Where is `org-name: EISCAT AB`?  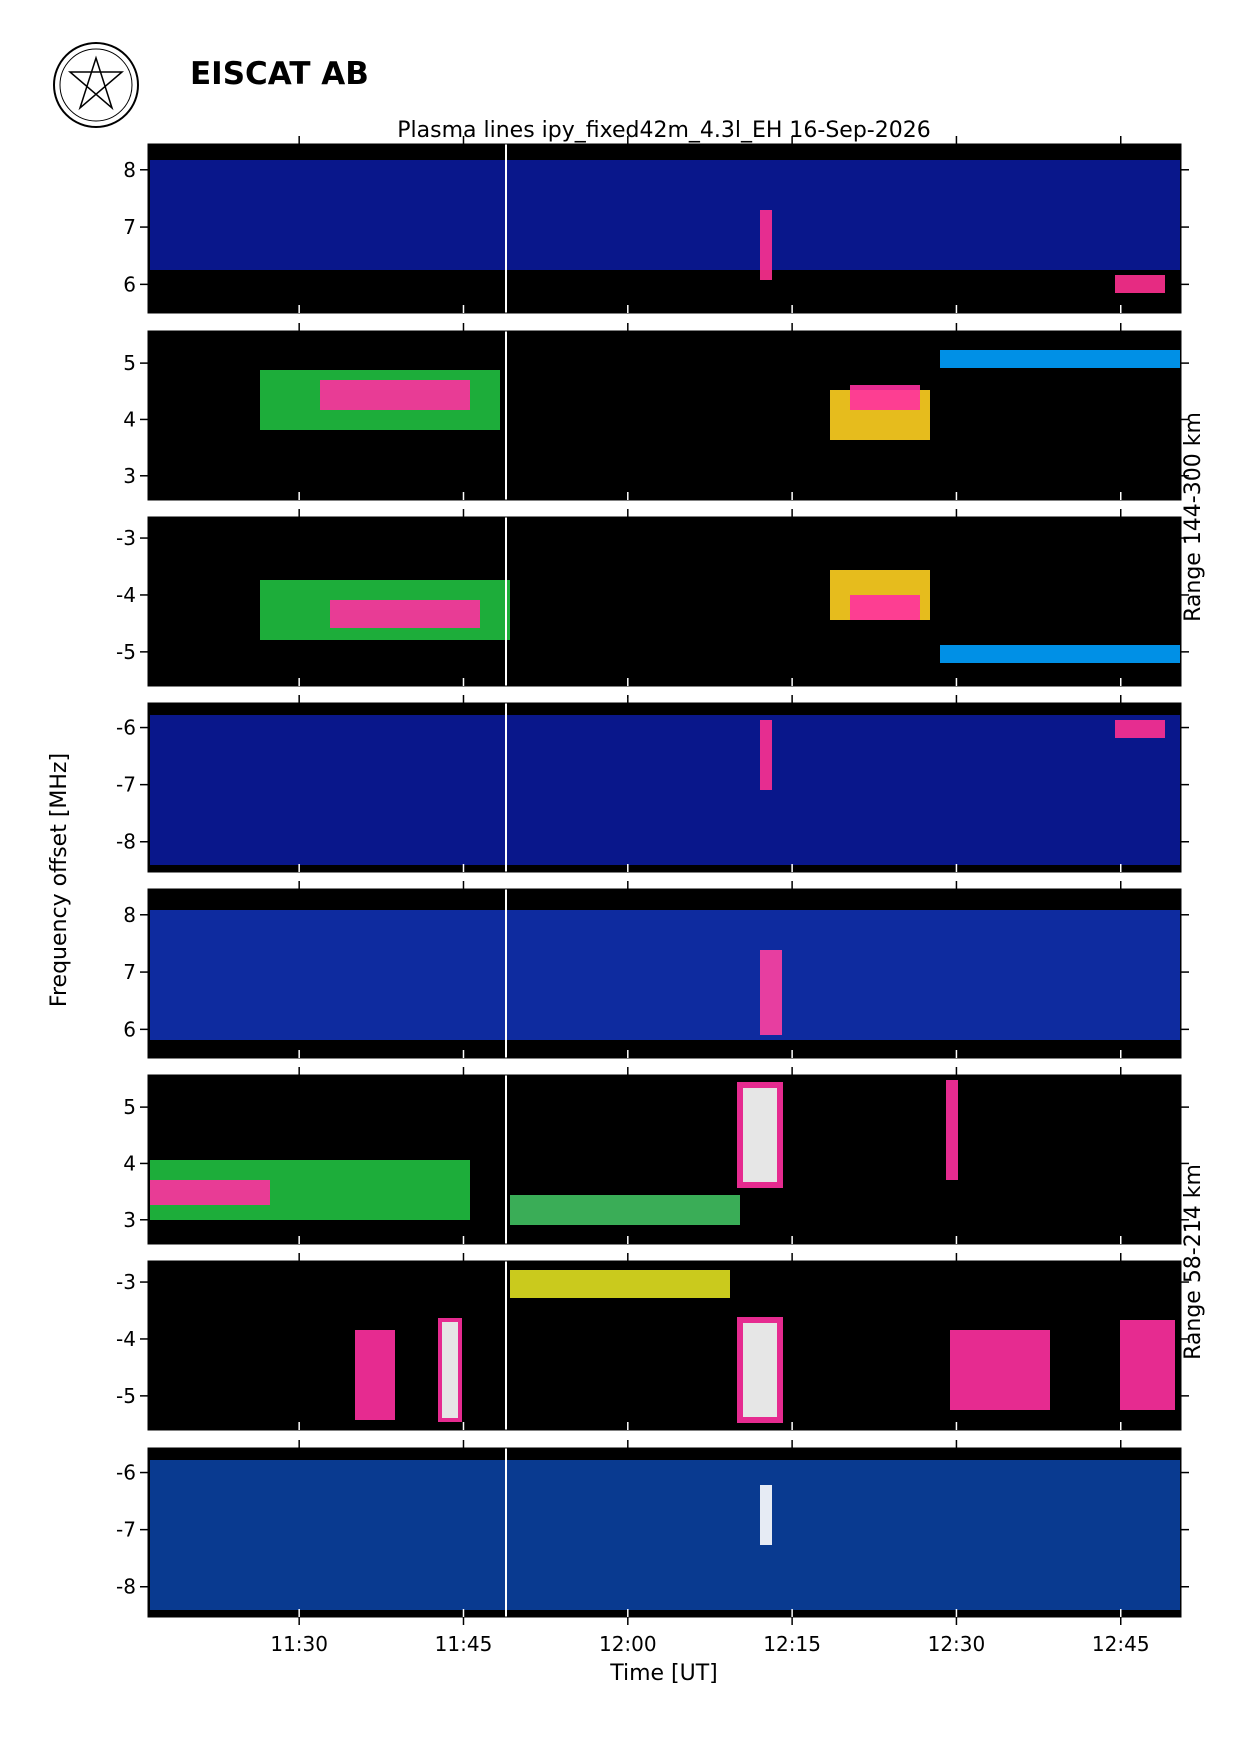 org-name: EISCAT AB is located at coordinates (279, 74).